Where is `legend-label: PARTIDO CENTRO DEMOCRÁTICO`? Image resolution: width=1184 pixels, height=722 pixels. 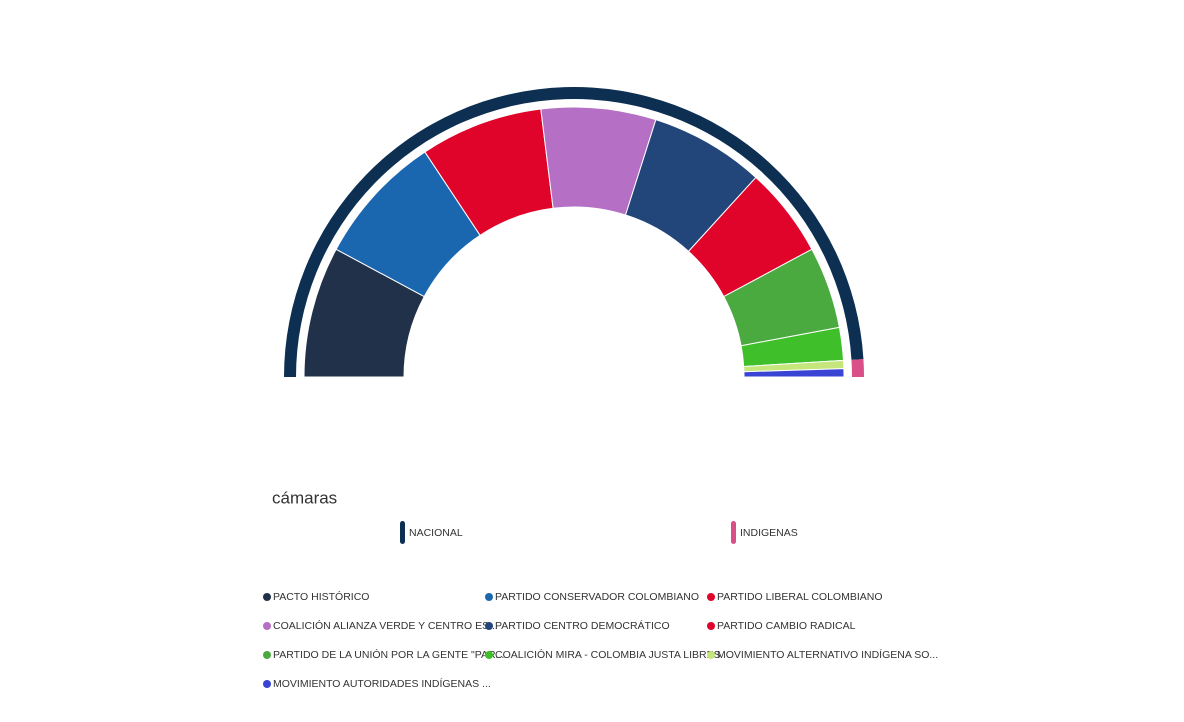
legend-label: PARTIDO CENTRO DEMOCRÁTICO is located at coordinates (582, 625).